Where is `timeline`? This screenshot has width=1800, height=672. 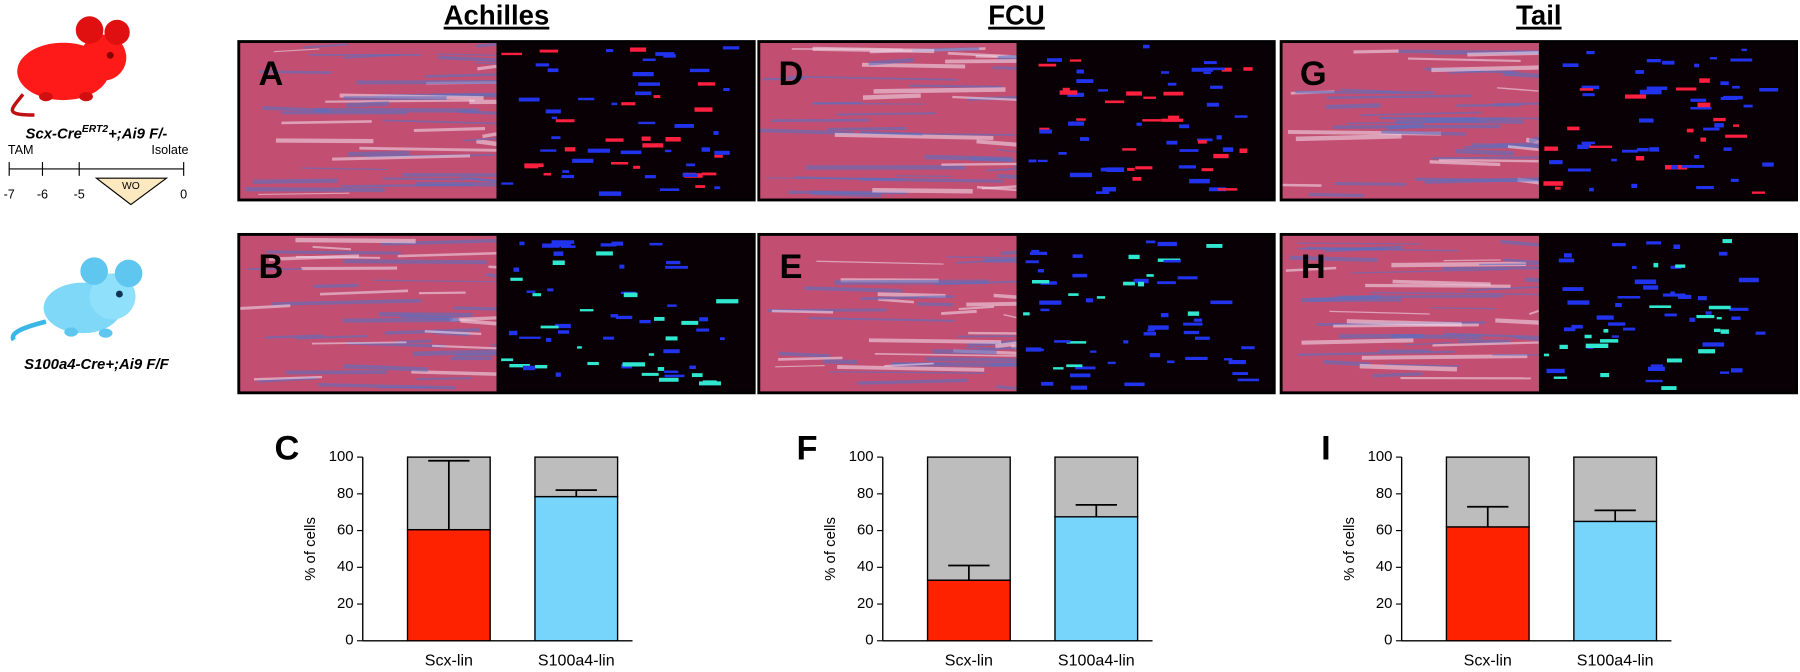
timeline is located at coordinates (96, 184).